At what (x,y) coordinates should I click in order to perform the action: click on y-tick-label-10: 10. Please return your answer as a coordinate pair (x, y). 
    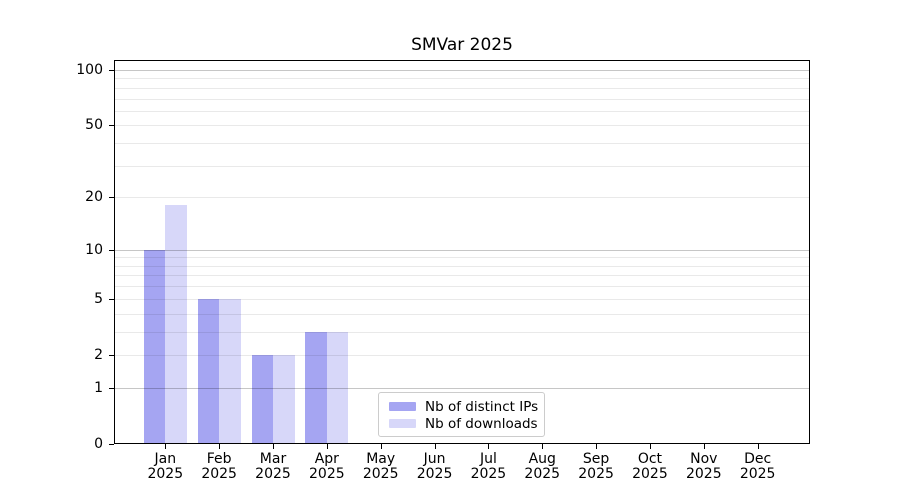
    Looking at the image, I should click on (94, 249).